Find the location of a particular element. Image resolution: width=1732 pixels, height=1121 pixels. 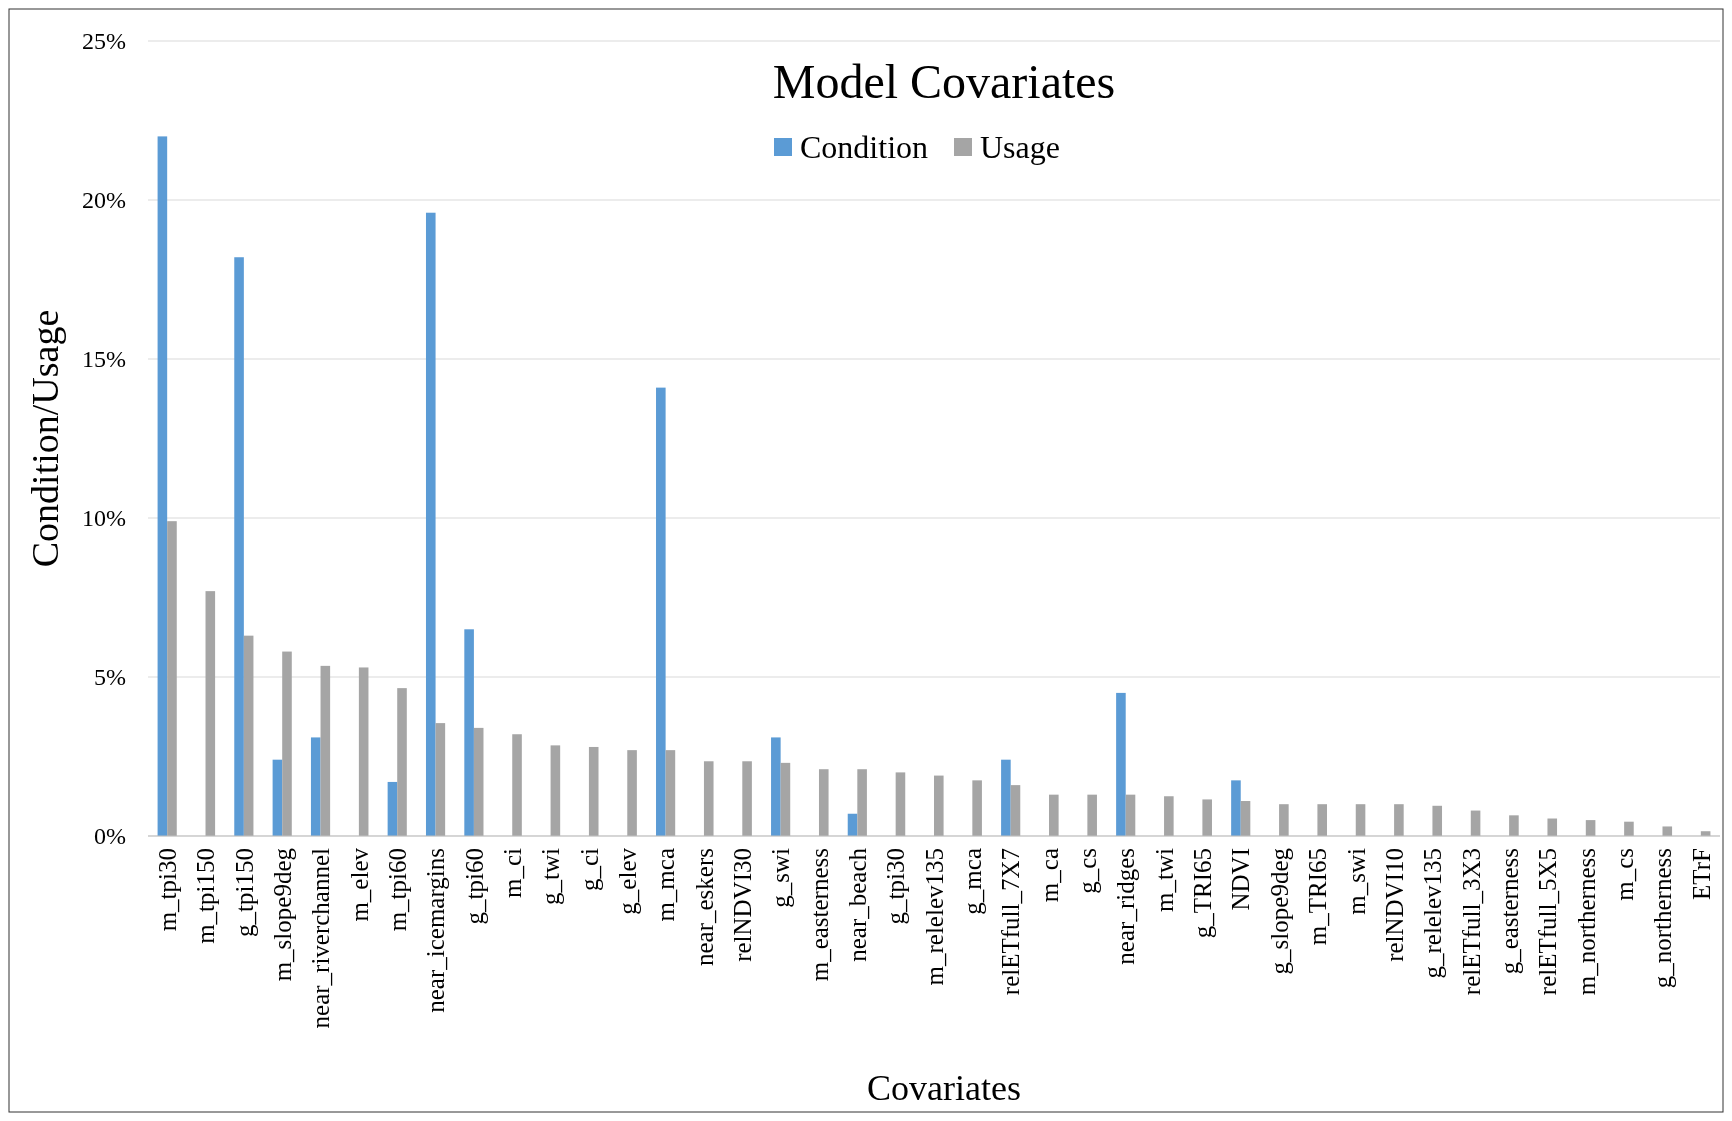

y-tick-label: 25% is located at coordinates (104, 41).